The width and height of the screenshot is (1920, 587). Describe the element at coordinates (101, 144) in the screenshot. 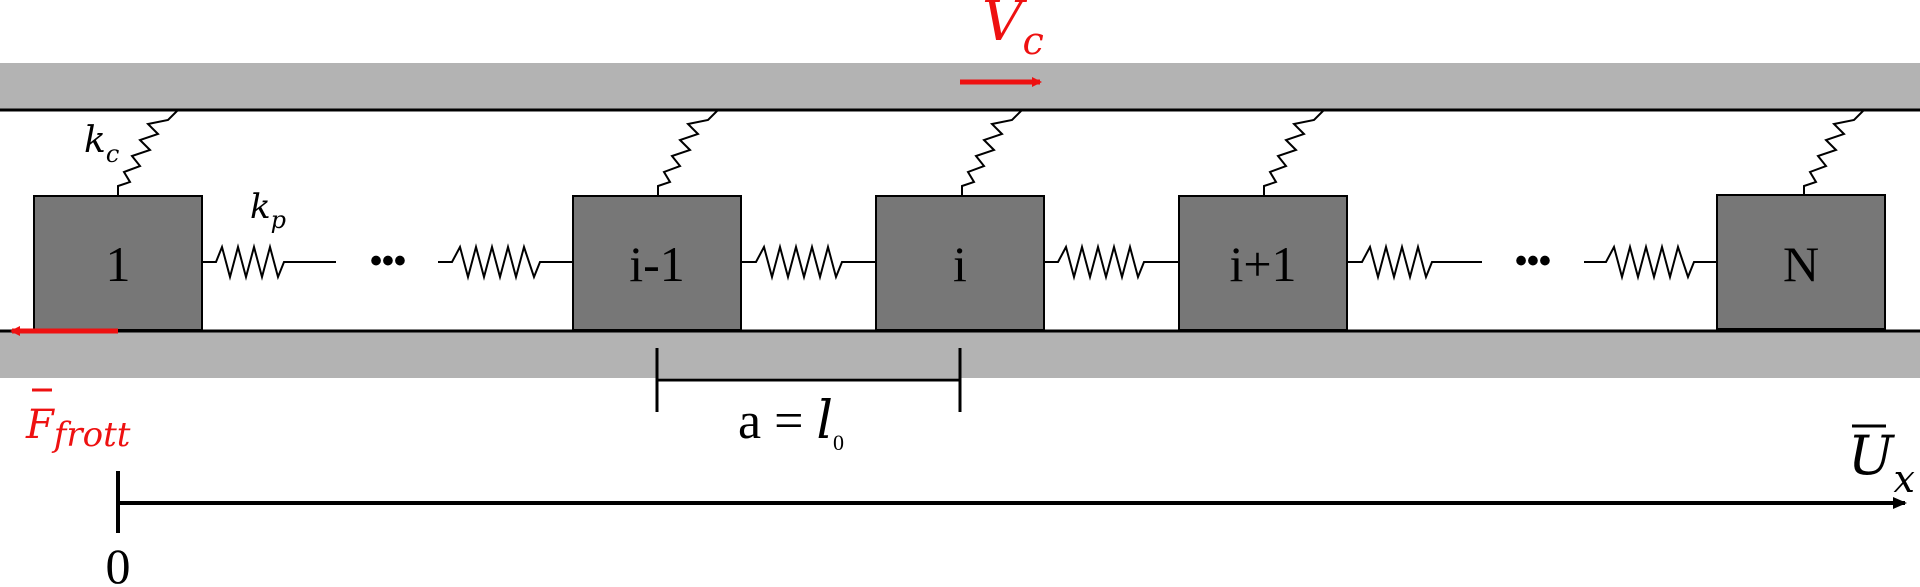

I see `kc-label: kc` at that location.